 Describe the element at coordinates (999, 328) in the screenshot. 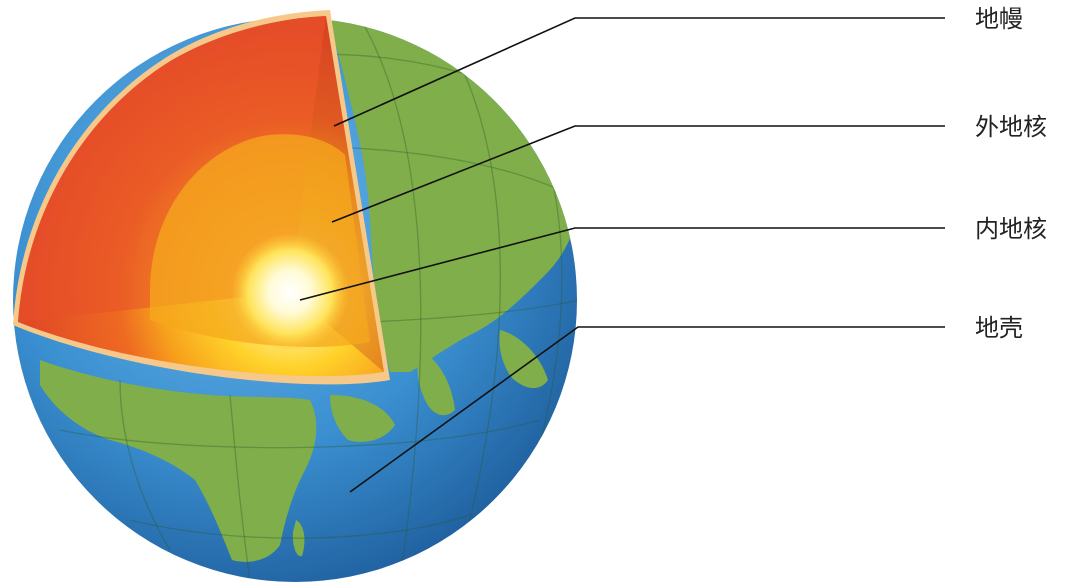

I see `label-crust: 地壳` at that location.